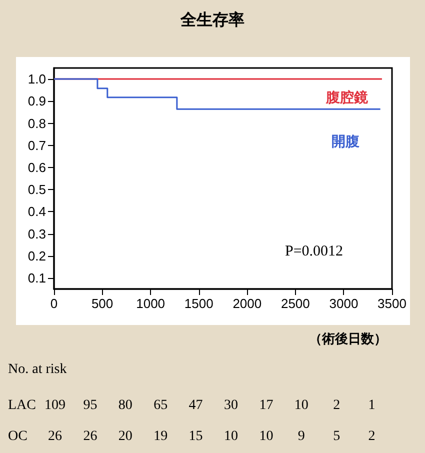 This screenshot has width=425, height=453. Describe the element at coordinates (192, 405) in the screenshot. I see `text: LAC 109 95 80 65 47 30 17 10 2 1` at that location.